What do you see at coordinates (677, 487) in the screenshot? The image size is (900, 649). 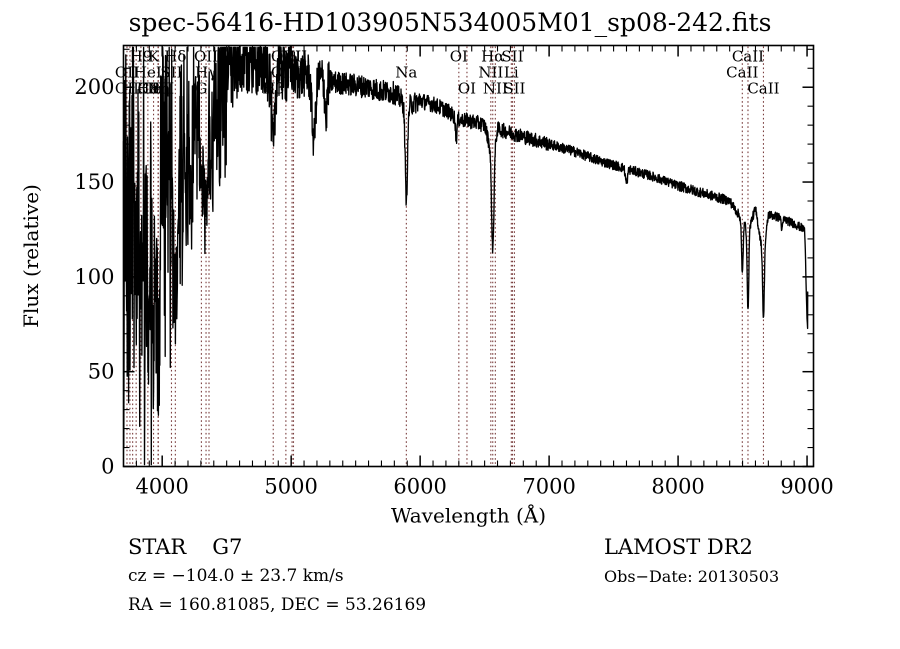 I see `x-tick-label: 8000` at bounding box center [677, 487].